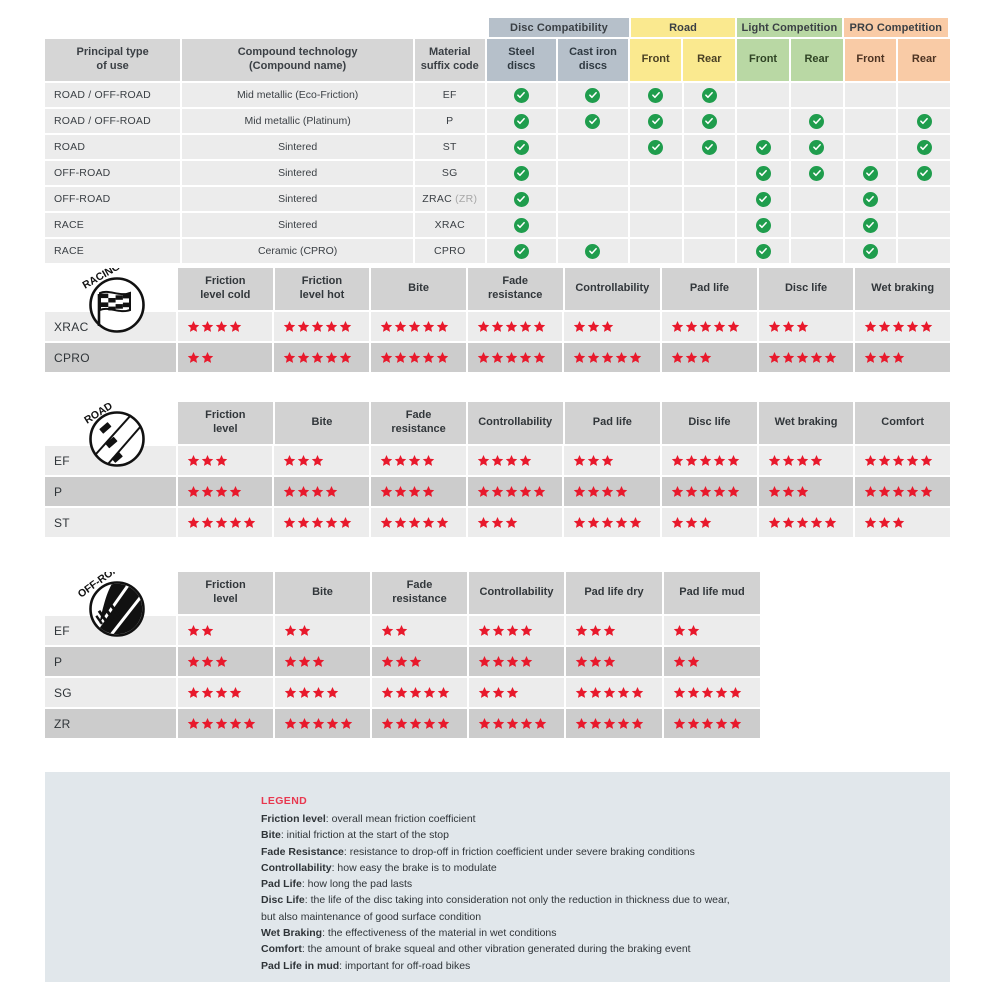 The height and width of the screenshot is (1000, 1000). Describe the element at coordinates (449, 147) in the screenshot. I see `cell-material-code: ST` at that location.